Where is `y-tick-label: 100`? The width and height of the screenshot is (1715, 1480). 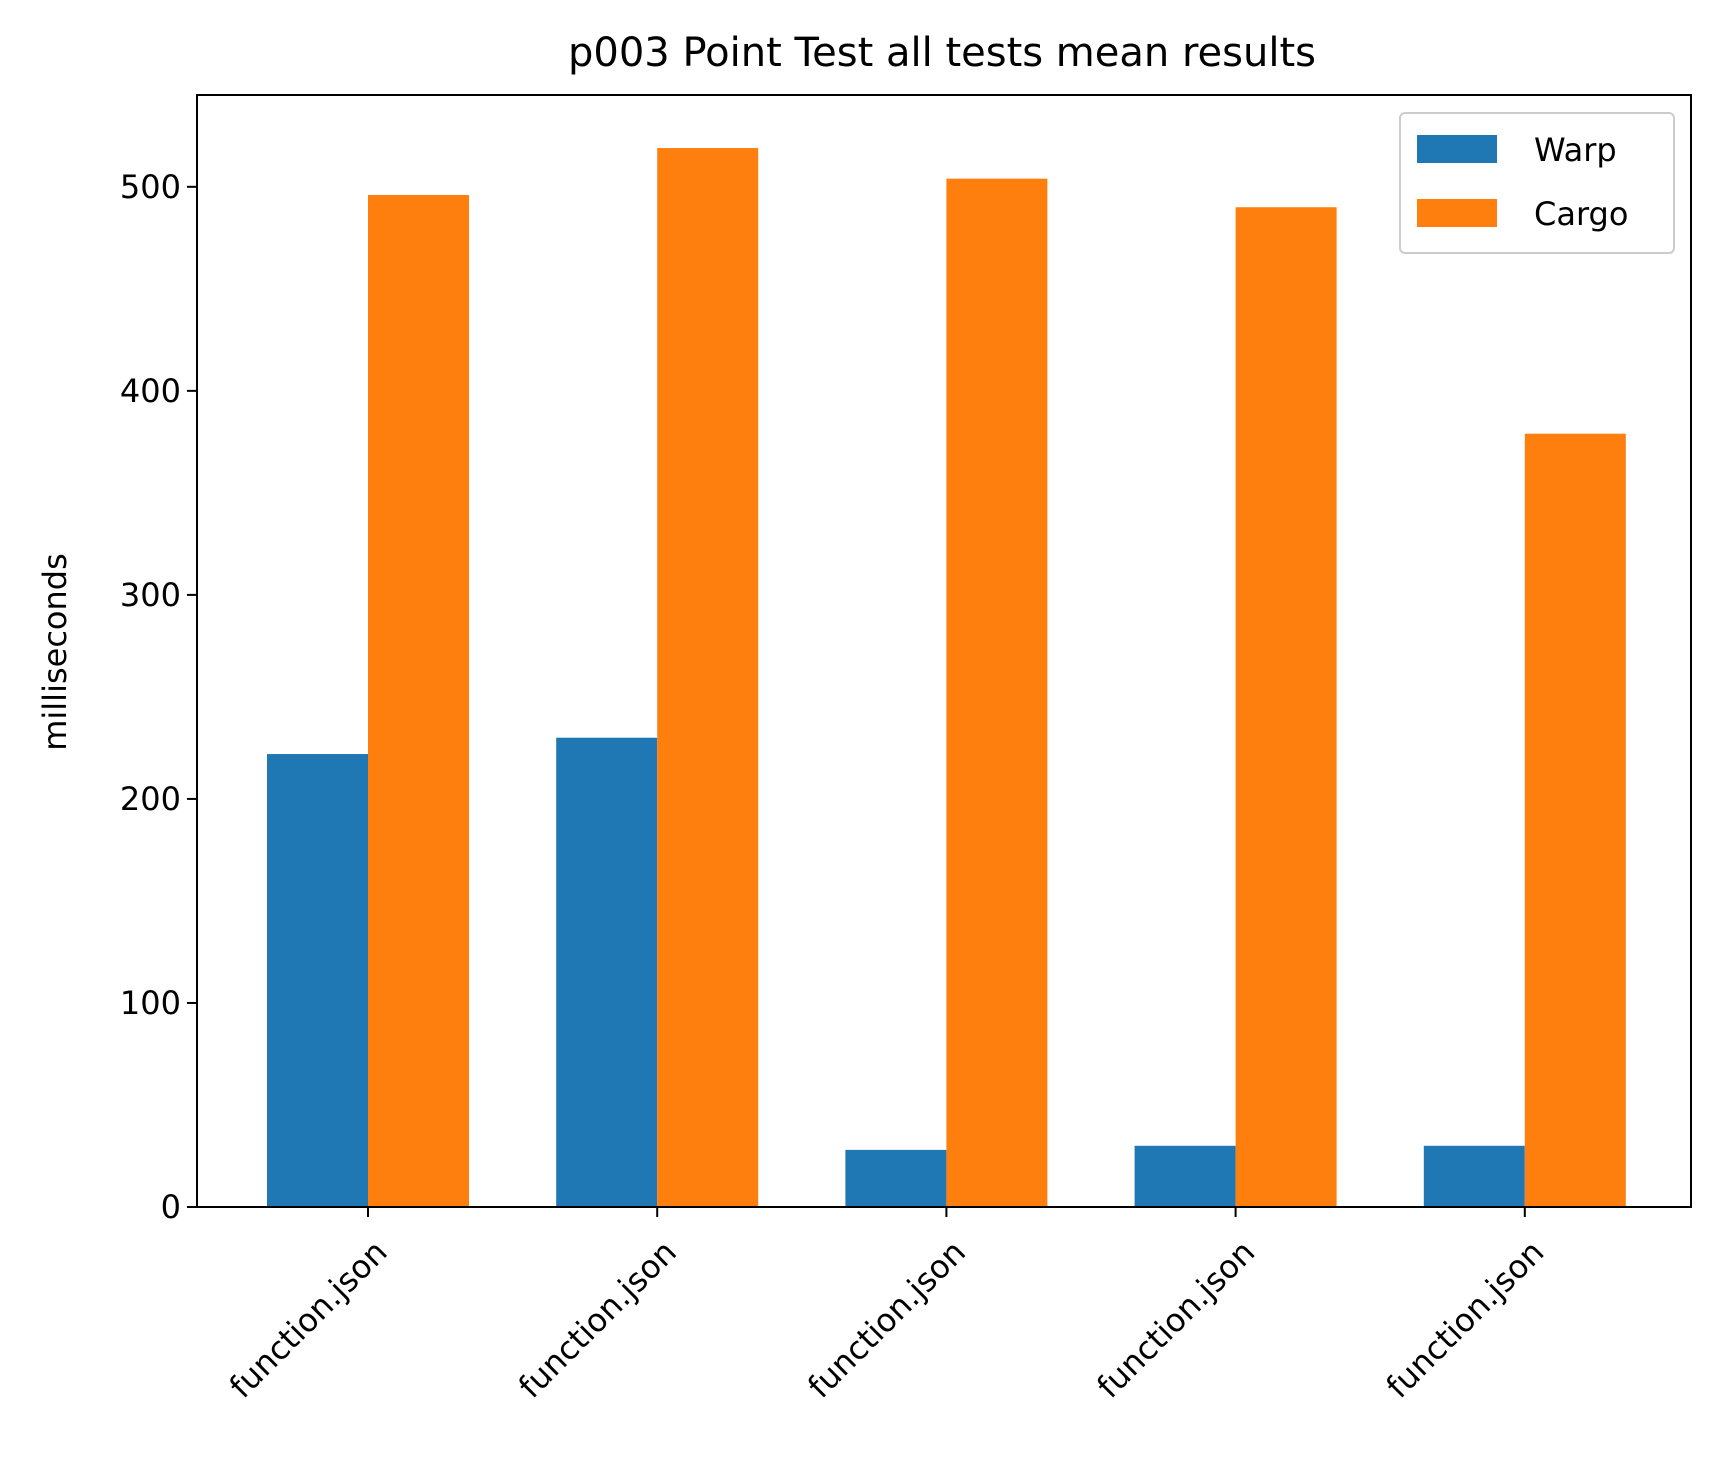
y-tick-label: 100 is located at coordinates (150, 1003).